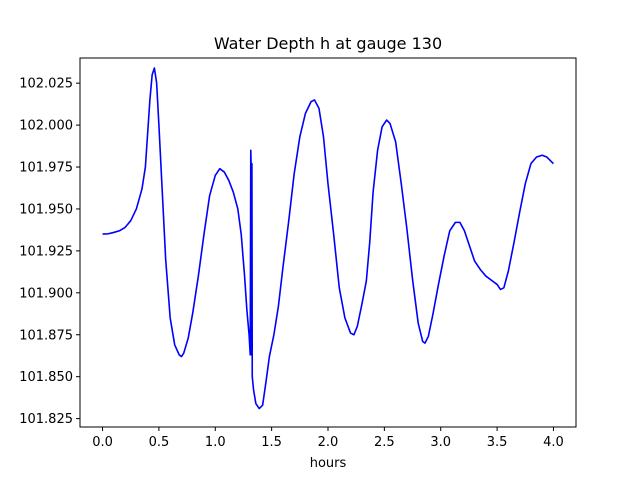  What do you see at coordinates (328, 43) in the screenshot?
I see `chart-title: Water Depth h at gauge 130` at bounding box center [328, 43].